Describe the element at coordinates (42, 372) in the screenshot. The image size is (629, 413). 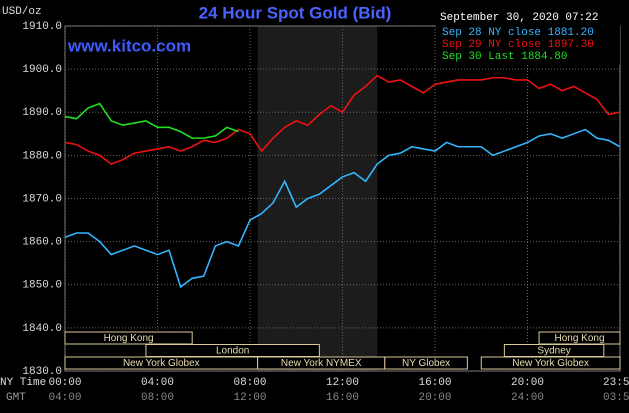
I see `y-tick-label: 1830.0` at that location.